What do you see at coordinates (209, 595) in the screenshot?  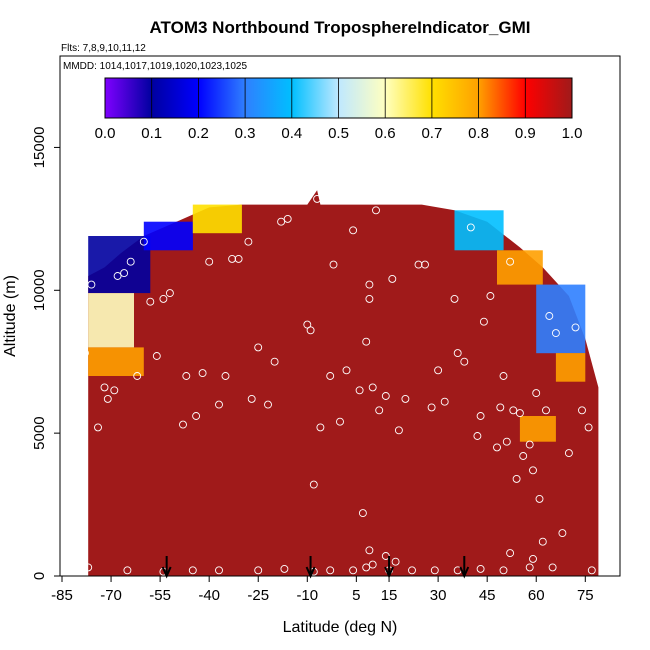 I see `x-tick-label: -40` at bounding box center [209, 595].